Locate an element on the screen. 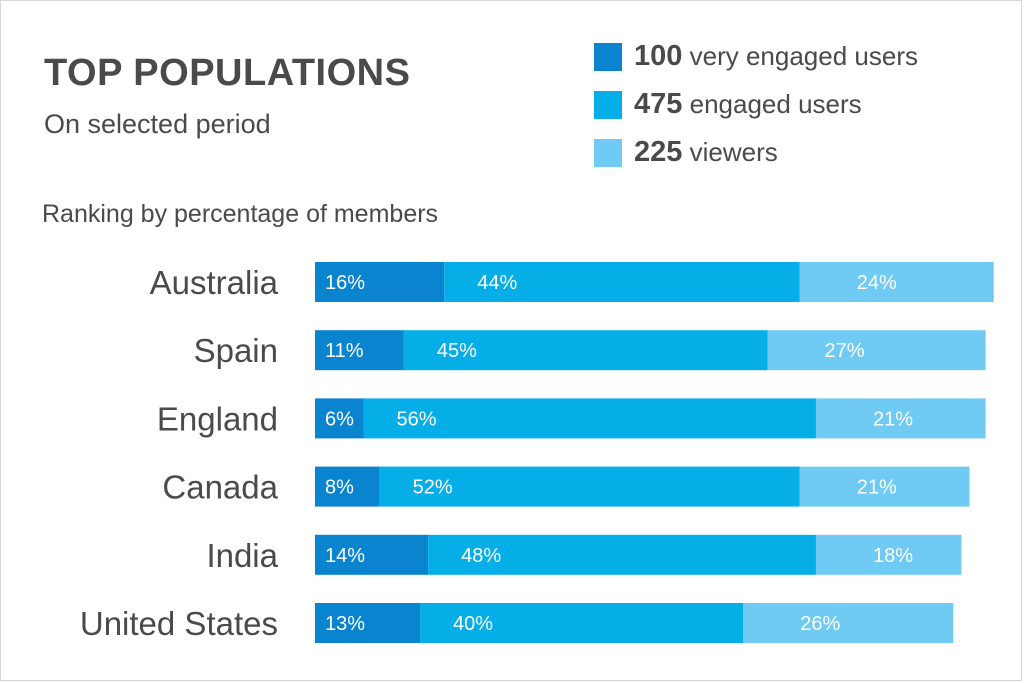 The image size is (1024, 683). legend-label-engaged: engaged users is located at coordinates (775, 104).